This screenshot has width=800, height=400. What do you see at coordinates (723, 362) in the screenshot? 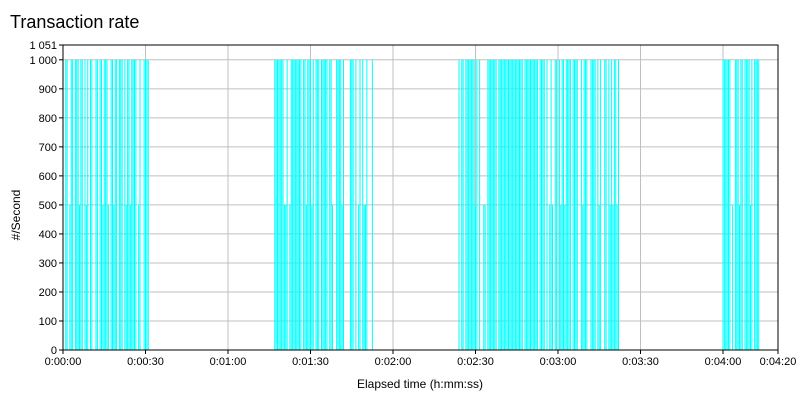
I see `x-tick-label: 0:04:00` at bounding box center [723, 362].